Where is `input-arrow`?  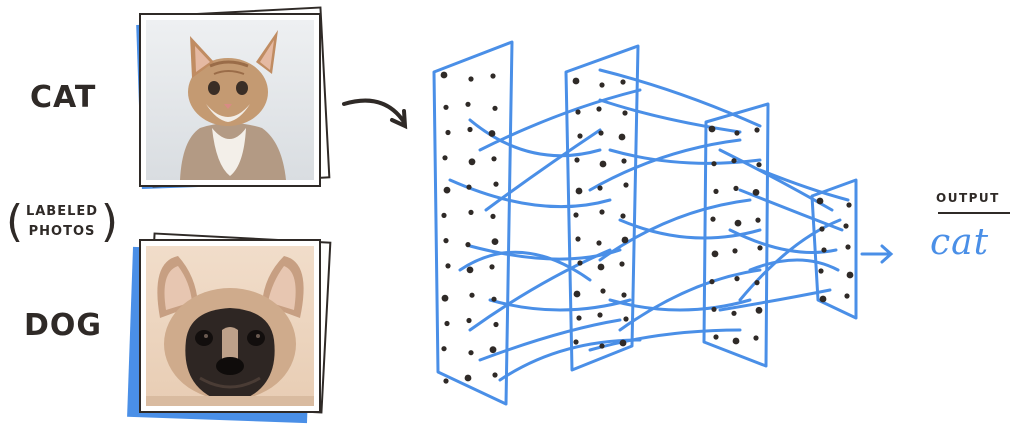
input-arrow is located at coordinates (375, 114).